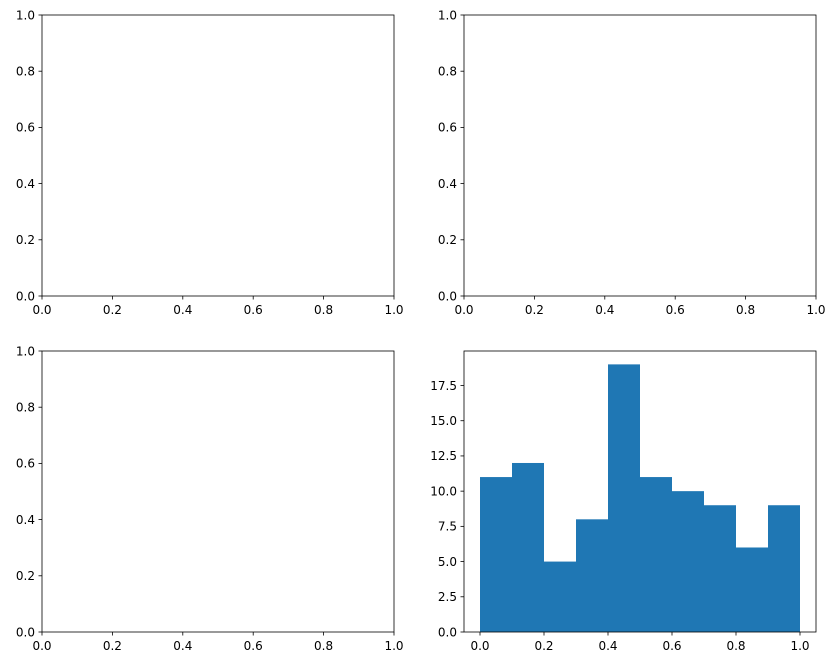 This screenshot has height=665, width=837. I want to click on y-tick-label: 12.5, so click(443, 456).